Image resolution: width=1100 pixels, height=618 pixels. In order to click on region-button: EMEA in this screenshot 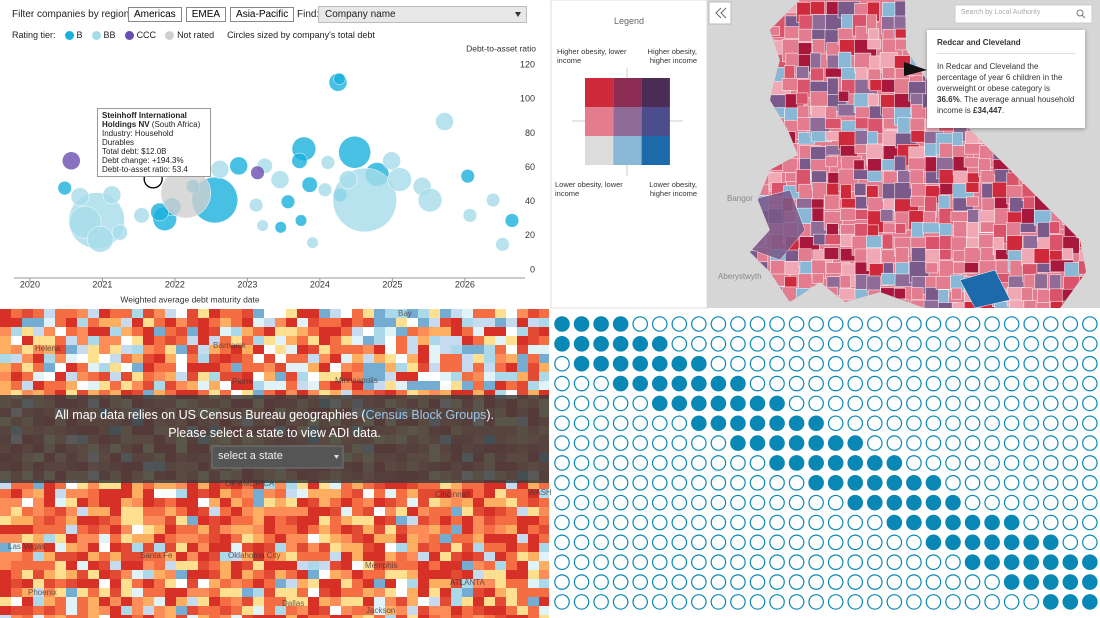, I will do `click(206, 14)`.